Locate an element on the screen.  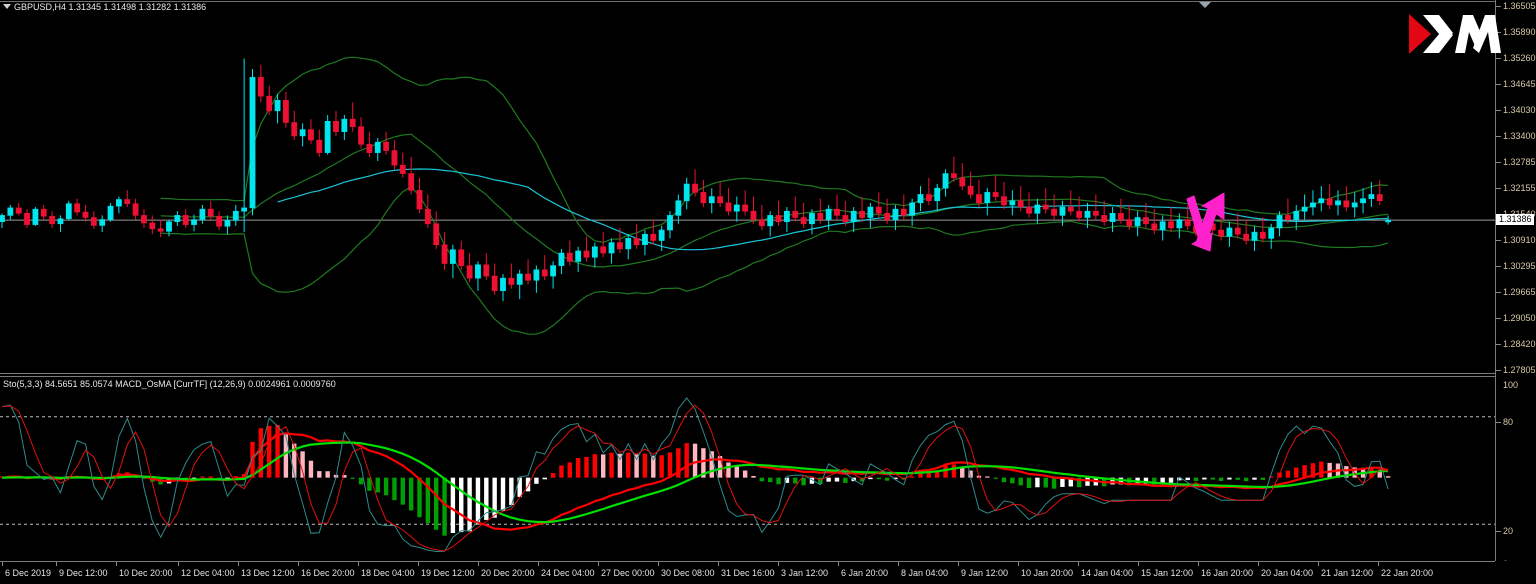
time-tick-label: 18 Dec 04:00 is located at coordinates (388, 573).